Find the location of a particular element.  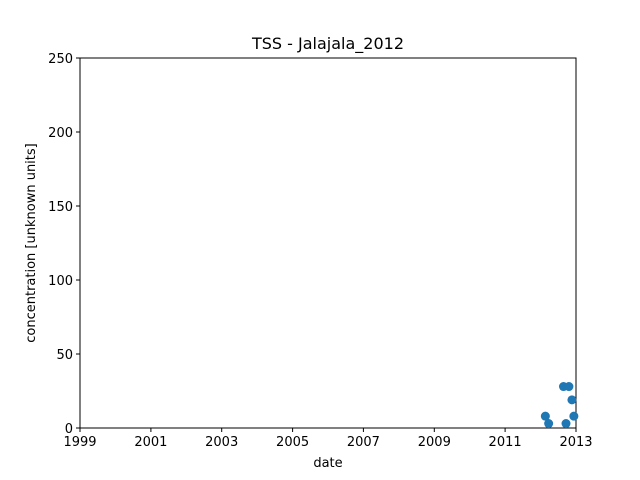

x-axis: 1999 2001 2003 2005 2007 2009 2011 2013 is located at coordinates (328, 439).